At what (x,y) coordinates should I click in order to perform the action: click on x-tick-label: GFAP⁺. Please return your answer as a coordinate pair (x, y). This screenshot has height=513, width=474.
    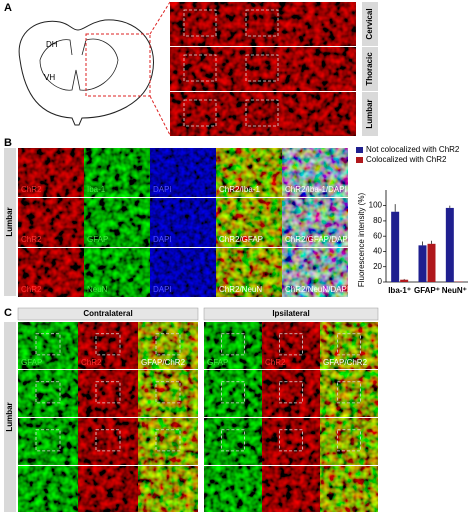
    Looking at the image, I should click on (427, 290).